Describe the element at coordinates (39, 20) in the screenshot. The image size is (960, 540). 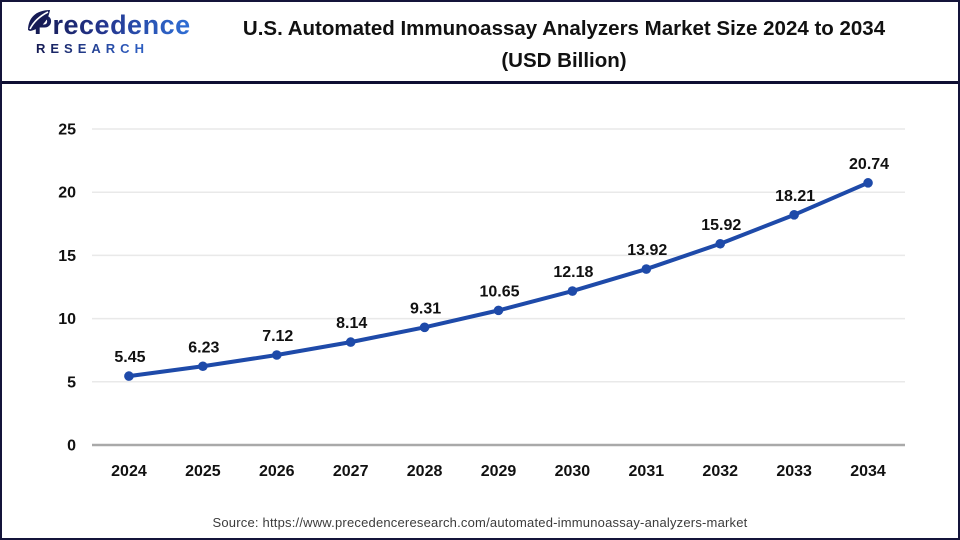
I see `leaf-icon` at that location.